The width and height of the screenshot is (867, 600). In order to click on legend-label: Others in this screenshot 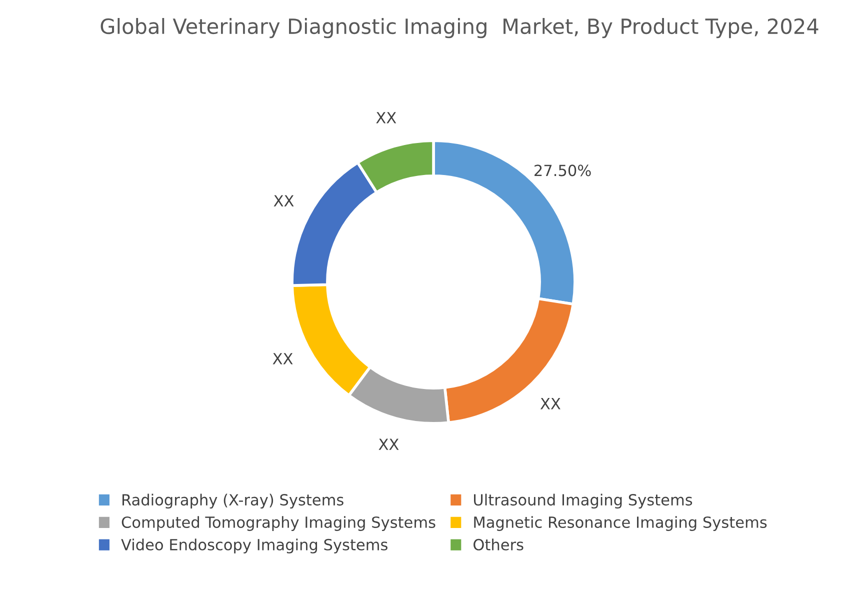, I will do `click(499, 544)`.